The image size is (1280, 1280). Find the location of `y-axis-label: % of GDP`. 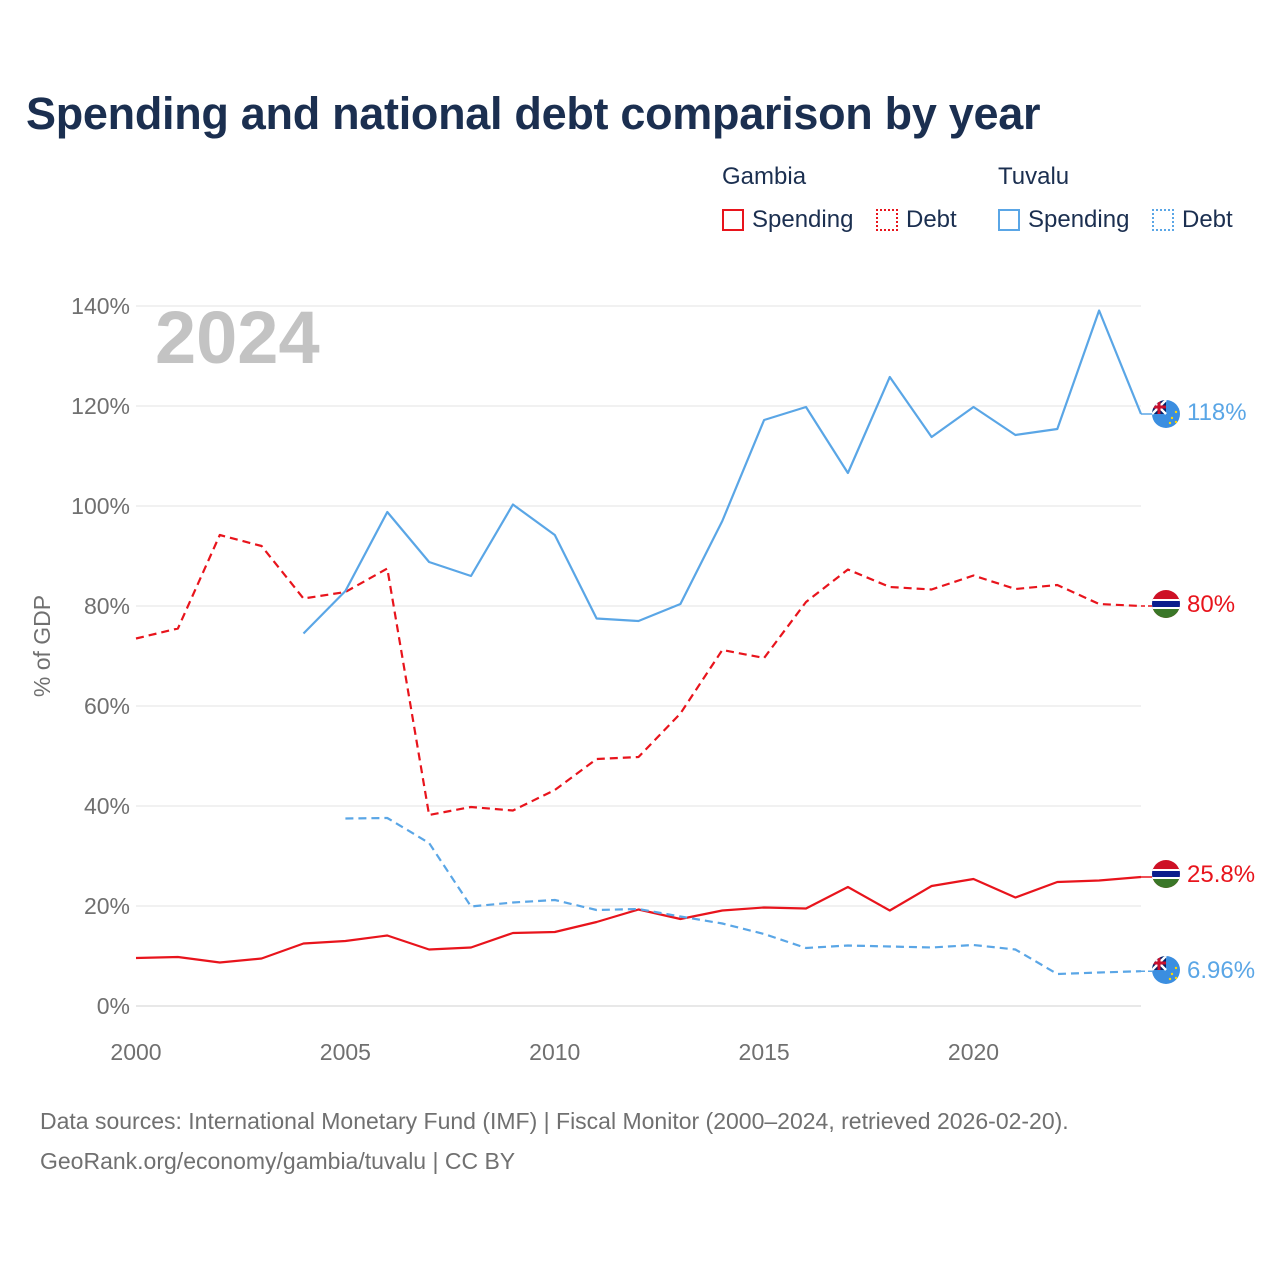

y-axis-label: % of GDP is located at coordinates (42, 646).